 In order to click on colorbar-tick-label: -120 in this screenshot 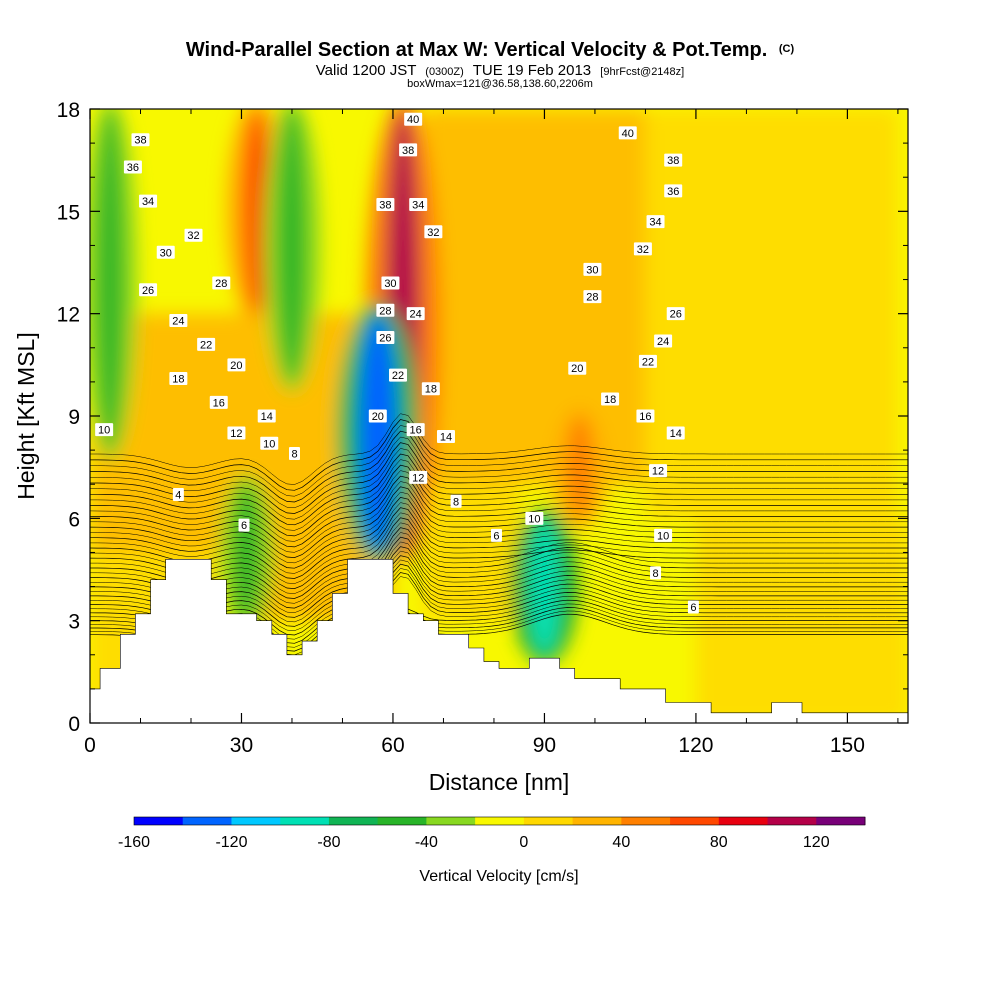, I will do `click(231, 842)`.